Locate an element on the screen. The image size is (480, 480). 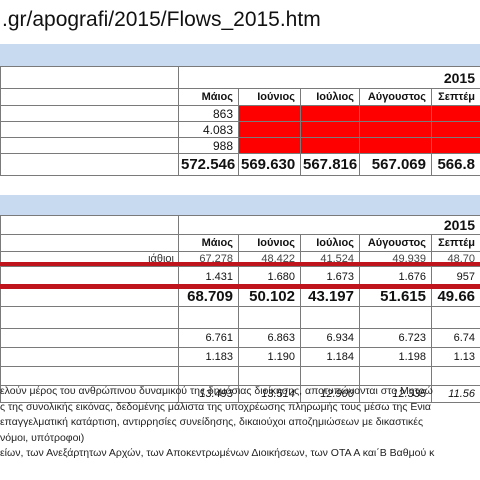
table-row: 863 is located at coordinates (240, 113).